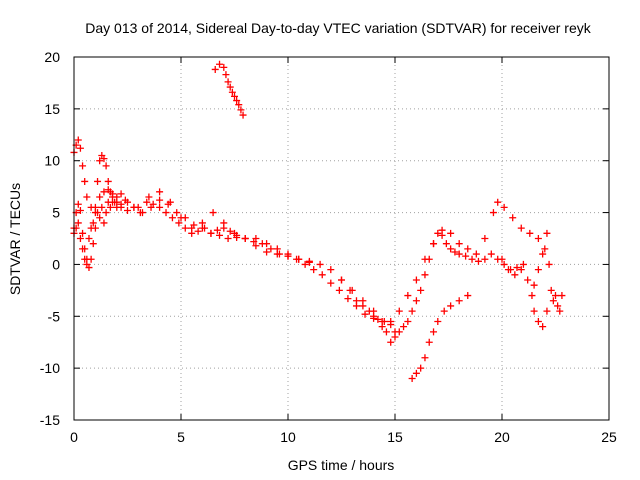 This screenshot has width=640, height=480. What do you see at coordinates (50, 420) in the screenshot?
I see `y-tick-label: -15` at bounding box center [50, 420].